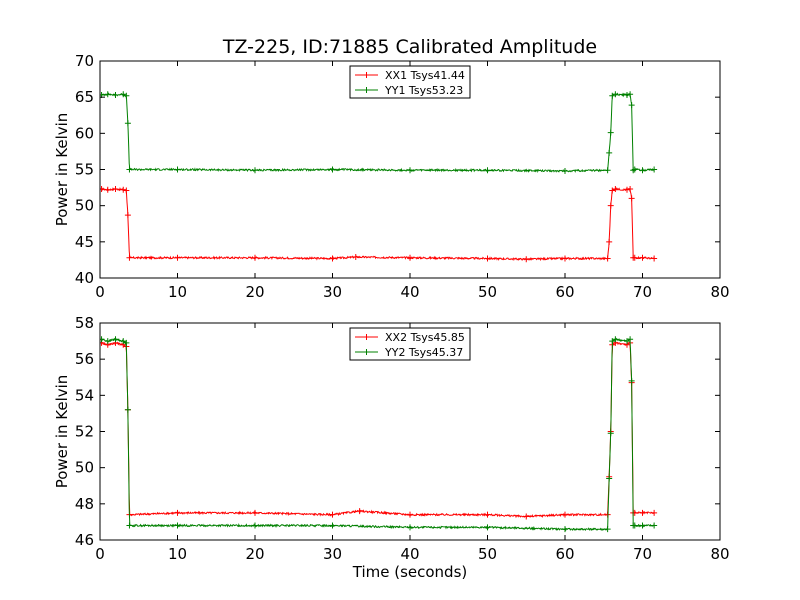 This screenshot has width=800, height=600. Describe the element at coordinates (84, 170) in the screenshot. I see `y-tick-label: 55` at that location.